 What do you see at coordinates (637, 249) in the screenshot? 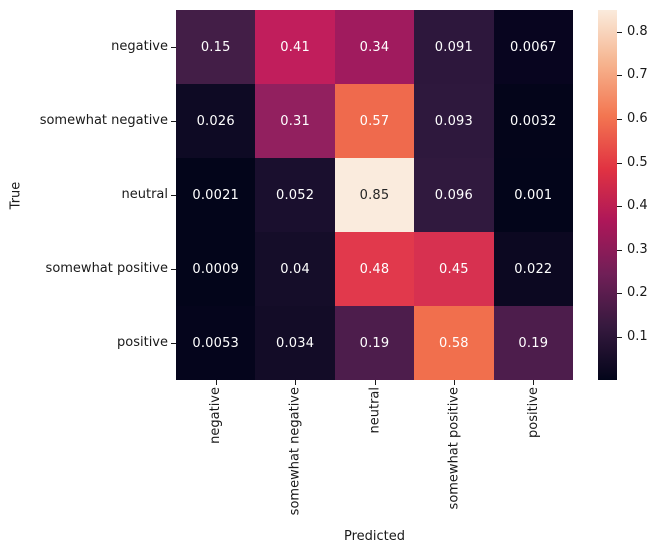
I see `colorbar-tick-label: 0.3` at bounding box center [637, 249].